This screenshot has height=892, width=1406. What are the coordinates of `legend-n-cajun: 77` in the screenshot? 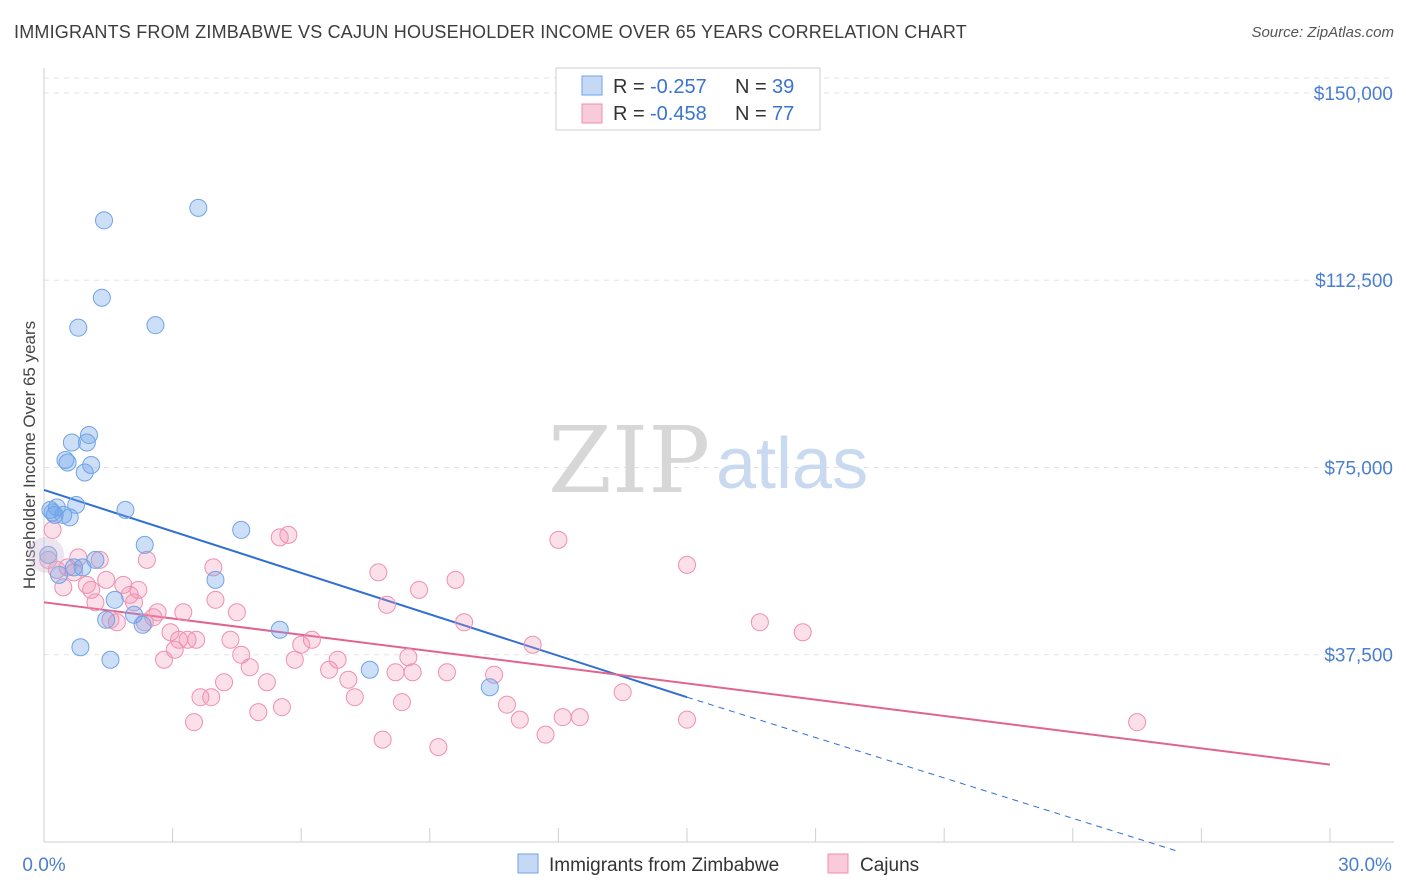 It's located at (783, 114).